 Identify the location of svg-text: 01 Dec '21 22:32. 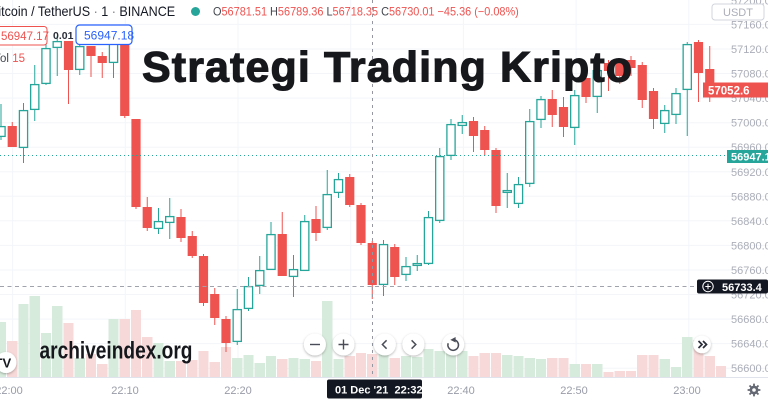
(379, 391).